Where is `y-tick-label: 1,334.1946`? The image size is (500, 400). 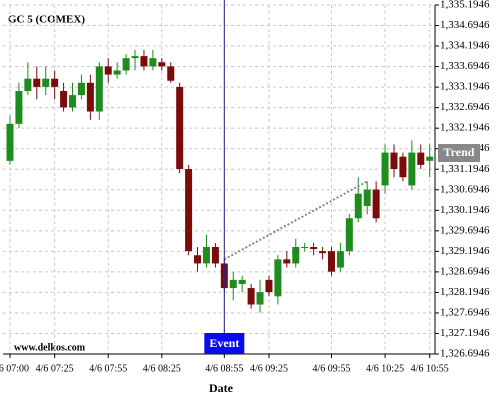 y-tick-label: 1,334.1946 is located at coordinates (465, 46).